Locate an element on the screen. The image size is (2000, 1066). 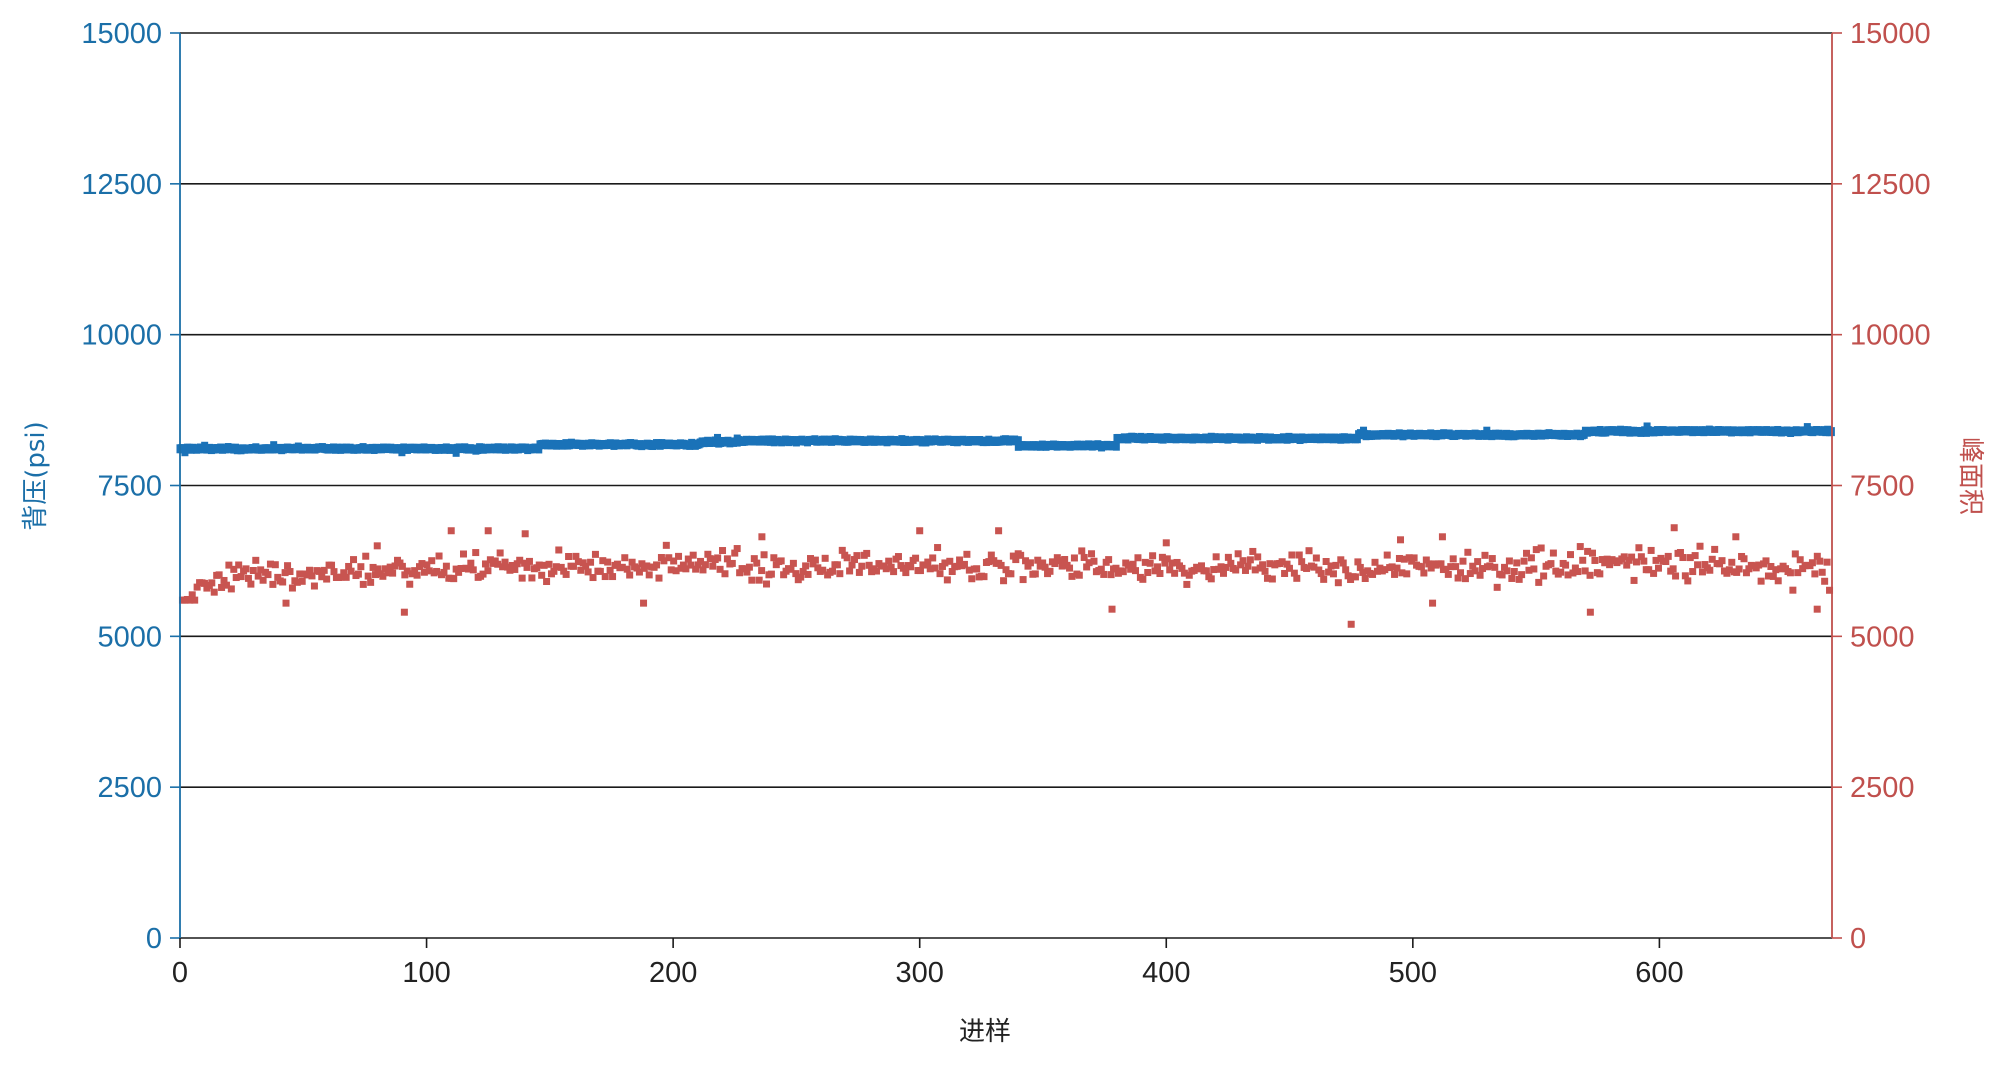
x-tick-label-600: 600 is located at coordinates (1659, 973).